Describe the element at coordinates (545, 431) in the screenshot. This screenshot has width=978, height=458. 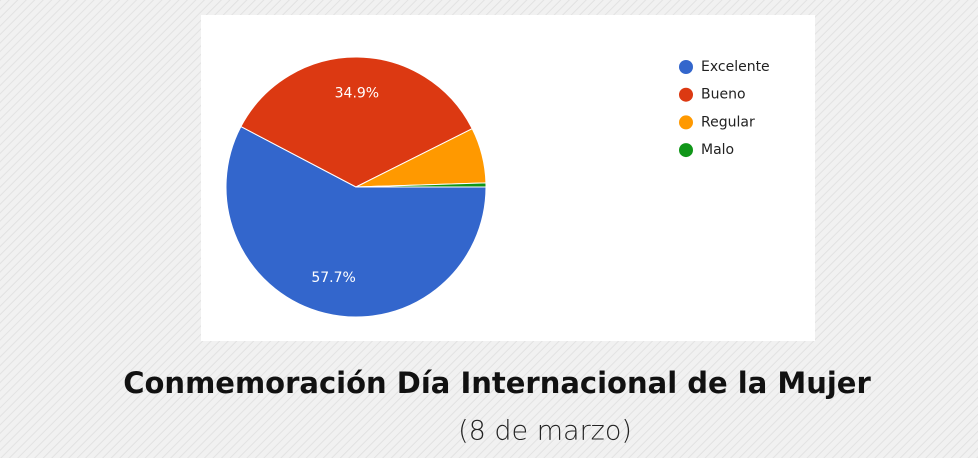
I see `chart-subtitle: (8 de marzo)` at that location.